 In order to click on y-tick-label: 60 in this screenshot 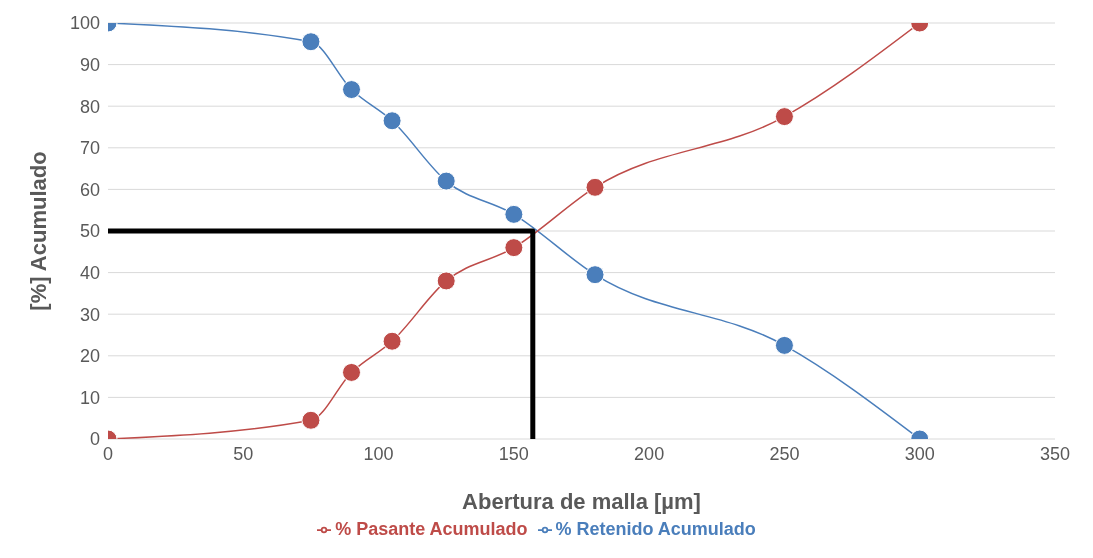, I will do `click(89, 189)`.